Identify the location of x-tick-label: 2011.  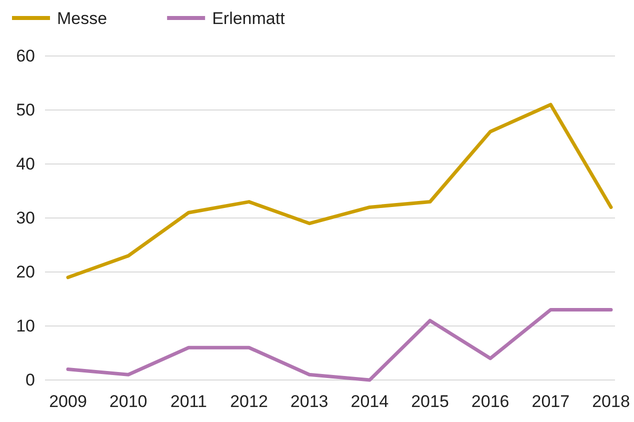
(188, 402).